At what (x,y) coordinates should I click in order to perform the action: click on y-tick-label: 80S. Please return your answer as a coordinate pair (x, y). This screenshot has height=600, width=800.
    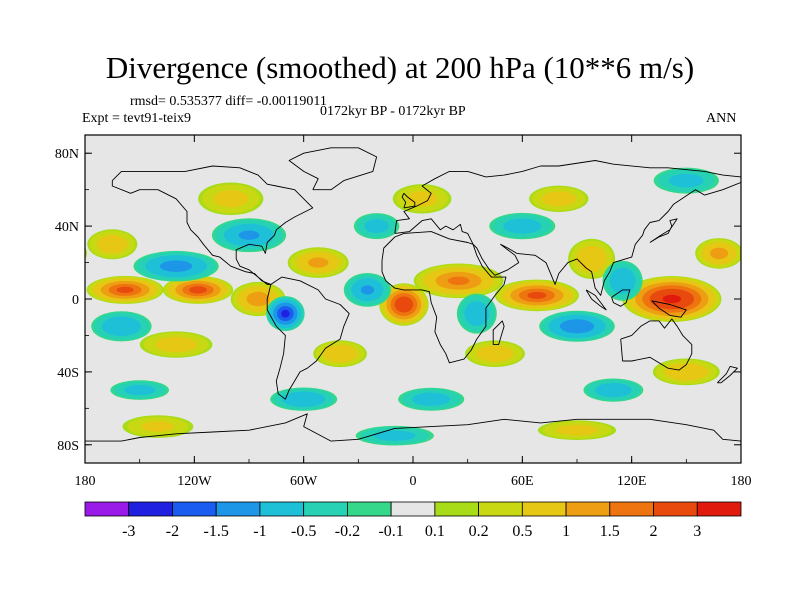
    Looking at the image, I should click on (68, 446).